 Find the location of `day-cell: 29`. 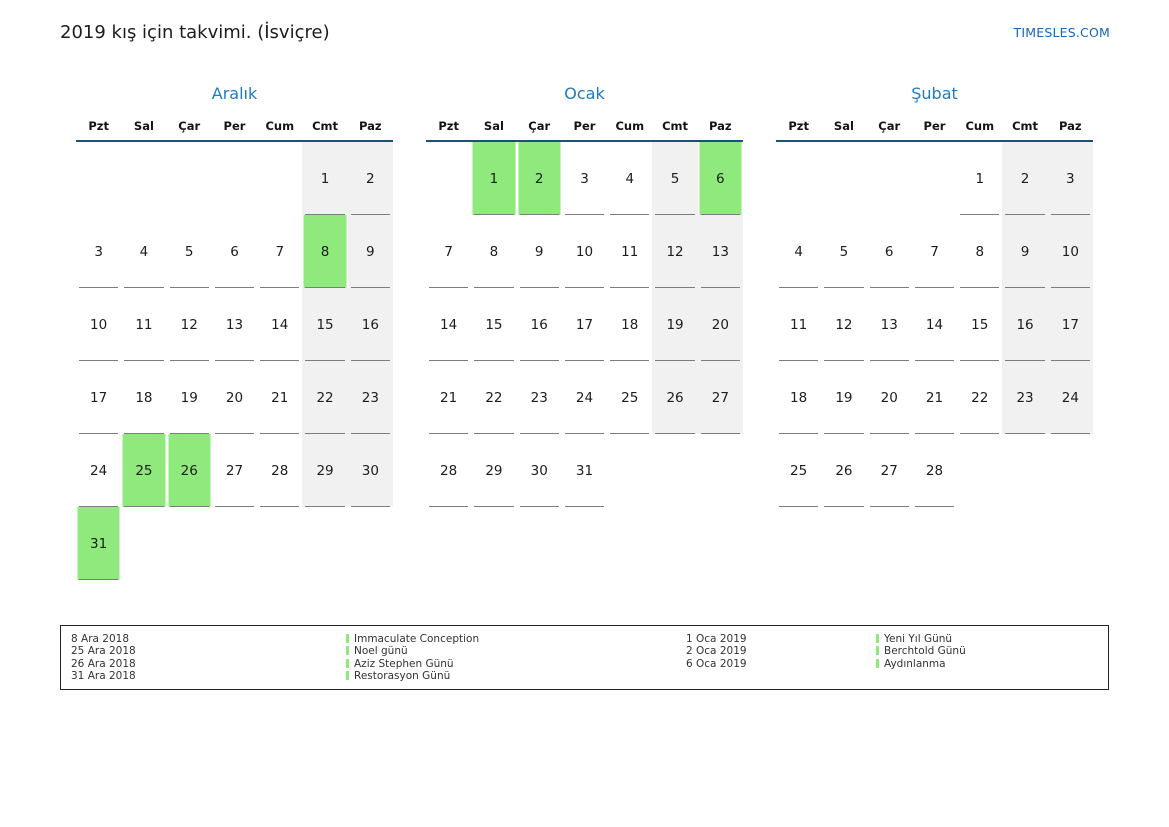

day-cell: 29 is located at coordinates (325, 470).